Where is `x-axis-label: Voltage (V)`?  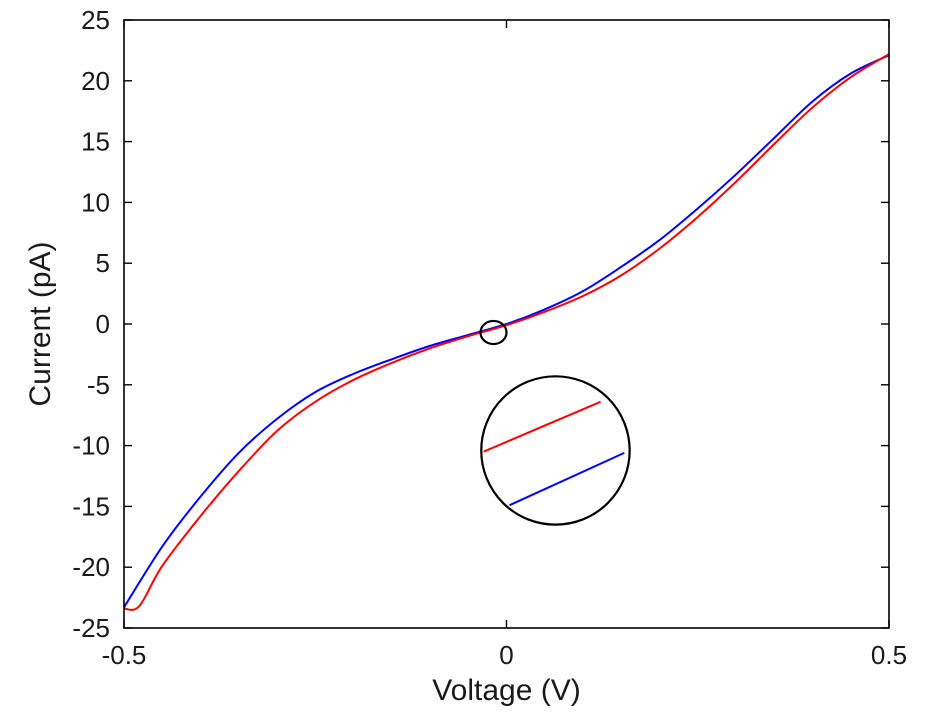 x-axis-label: Voltage (V) is located at coordinates (506, 690).